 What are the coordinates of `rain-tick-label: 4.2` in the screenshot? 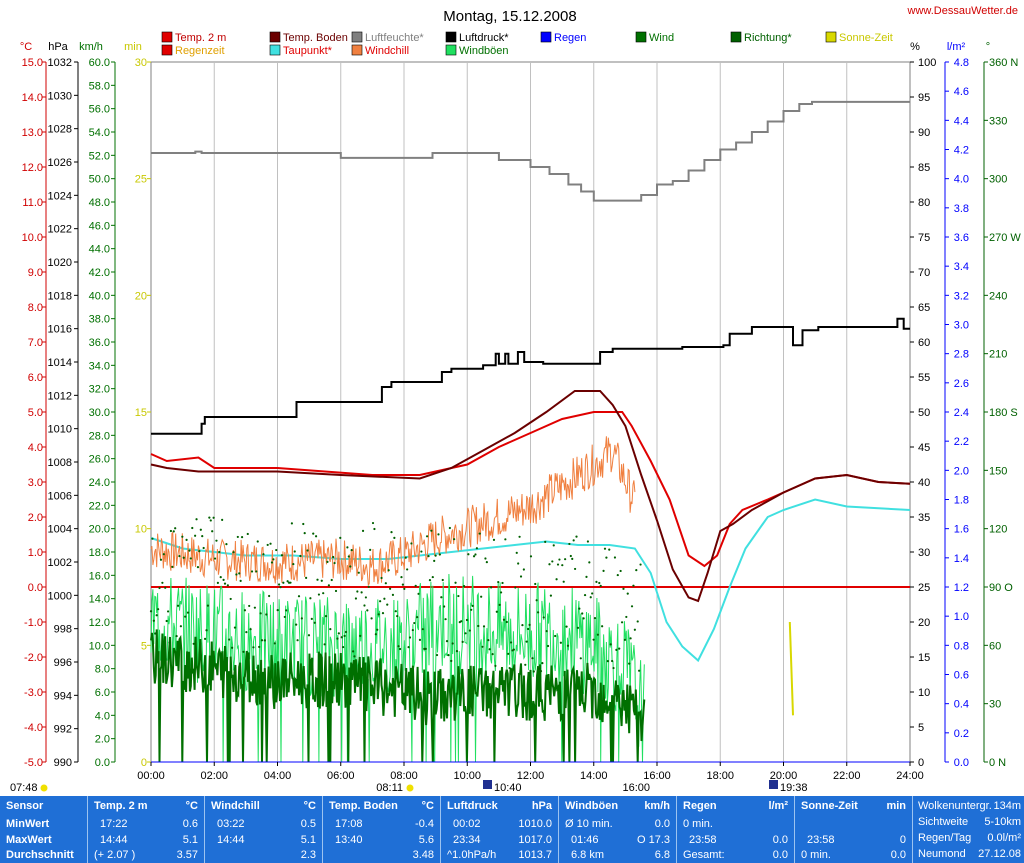 It's located at (961, 151).